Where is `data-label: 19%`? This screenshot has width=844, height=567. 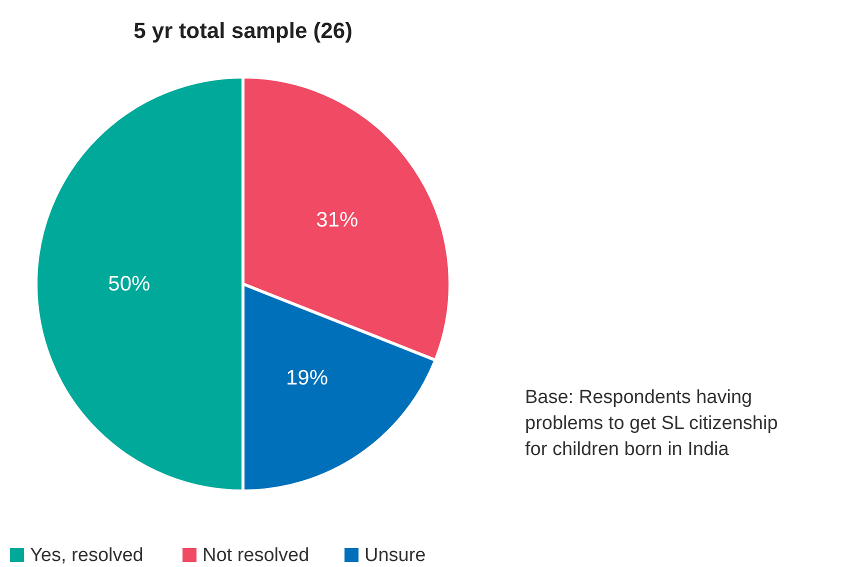
data-label: 19% is located at coordinates (307, 378).